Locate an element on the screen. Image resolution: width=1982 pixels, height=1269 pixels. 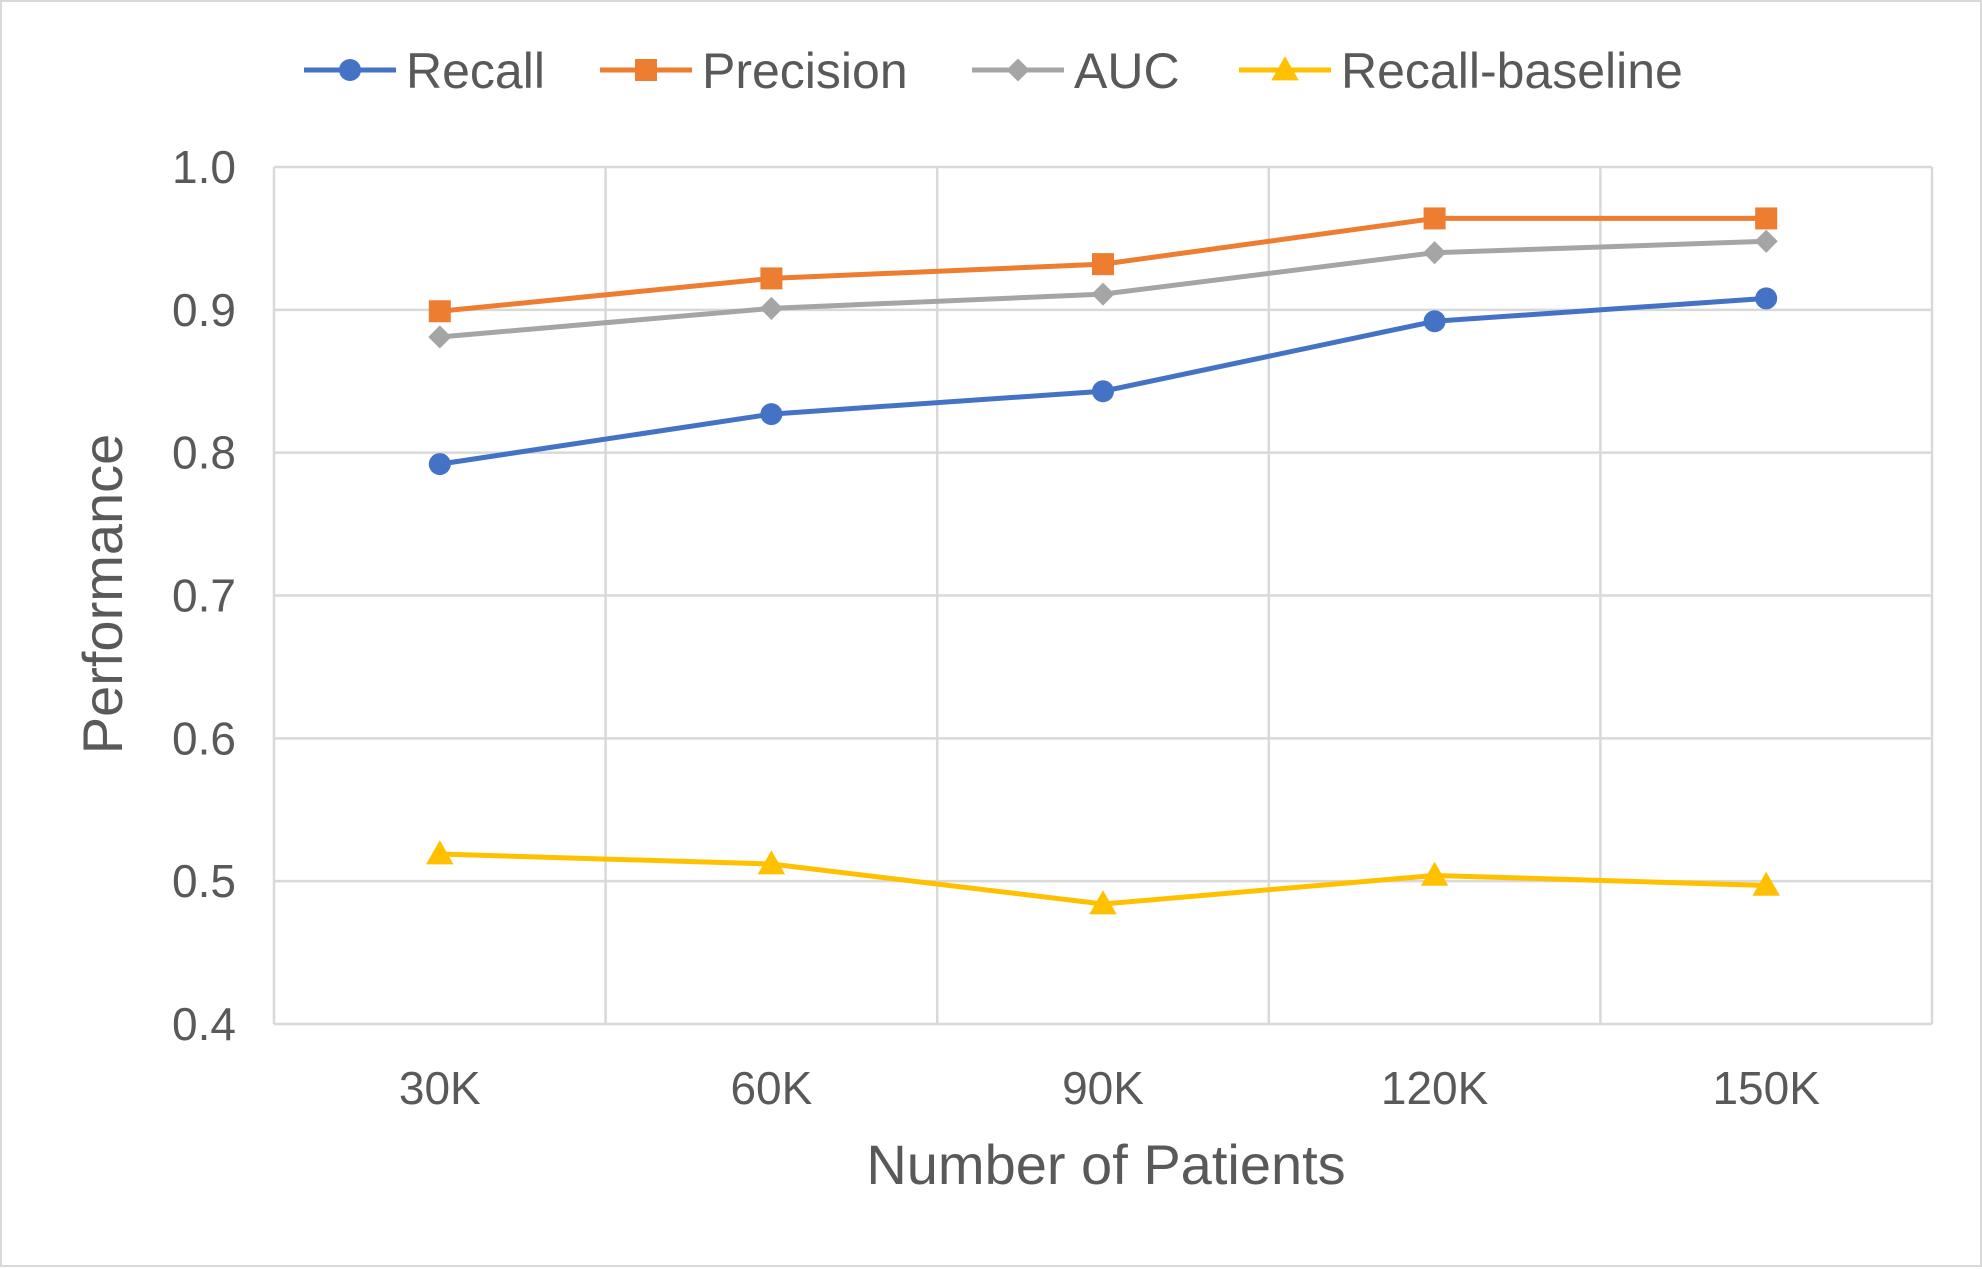
x-tick-label: 150K is located at coordinates (1766, 1088).